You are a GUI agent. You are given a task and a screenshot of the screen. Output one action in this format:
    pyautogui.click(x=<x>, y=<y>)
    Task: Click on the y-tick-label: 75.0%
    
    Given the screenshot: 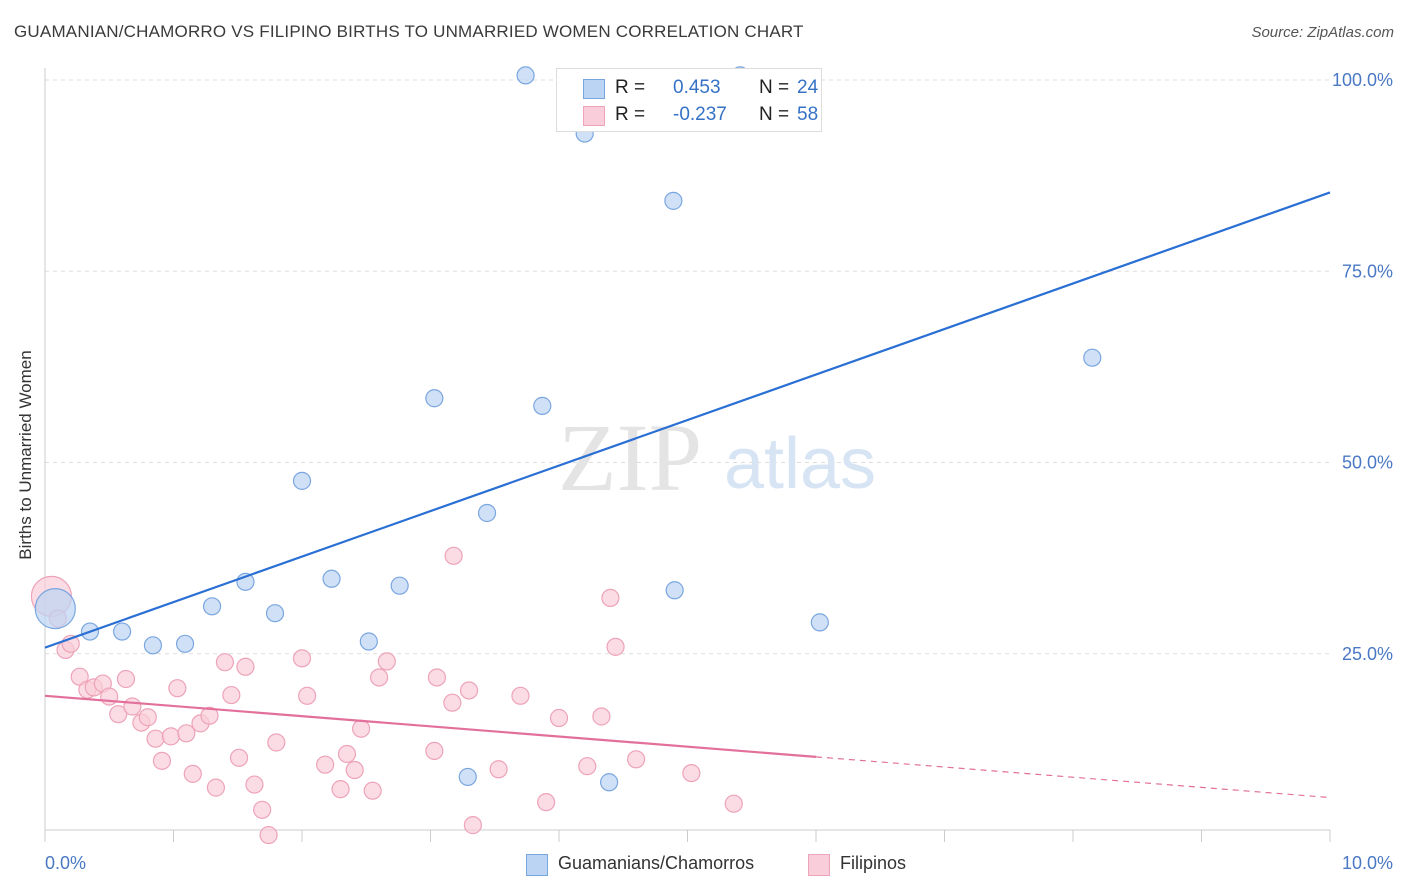 What is the action you would take?
    pyautogui.click(x=1367, y=271)
    